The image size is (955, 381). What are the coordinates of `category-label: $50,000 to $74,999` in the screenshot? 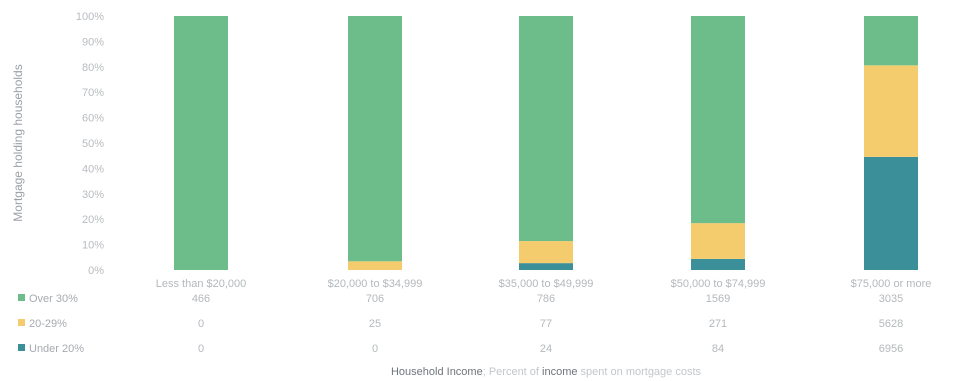 It's located at (718, 284).